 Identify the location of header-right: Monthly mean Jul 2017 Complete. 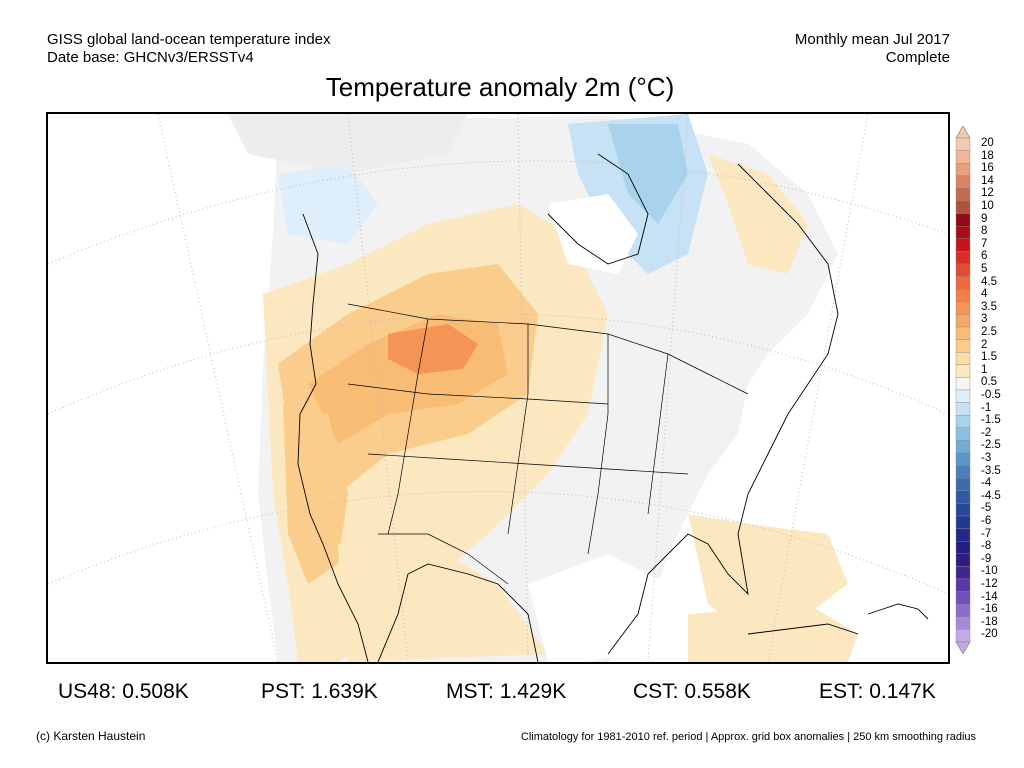
(872, 49).